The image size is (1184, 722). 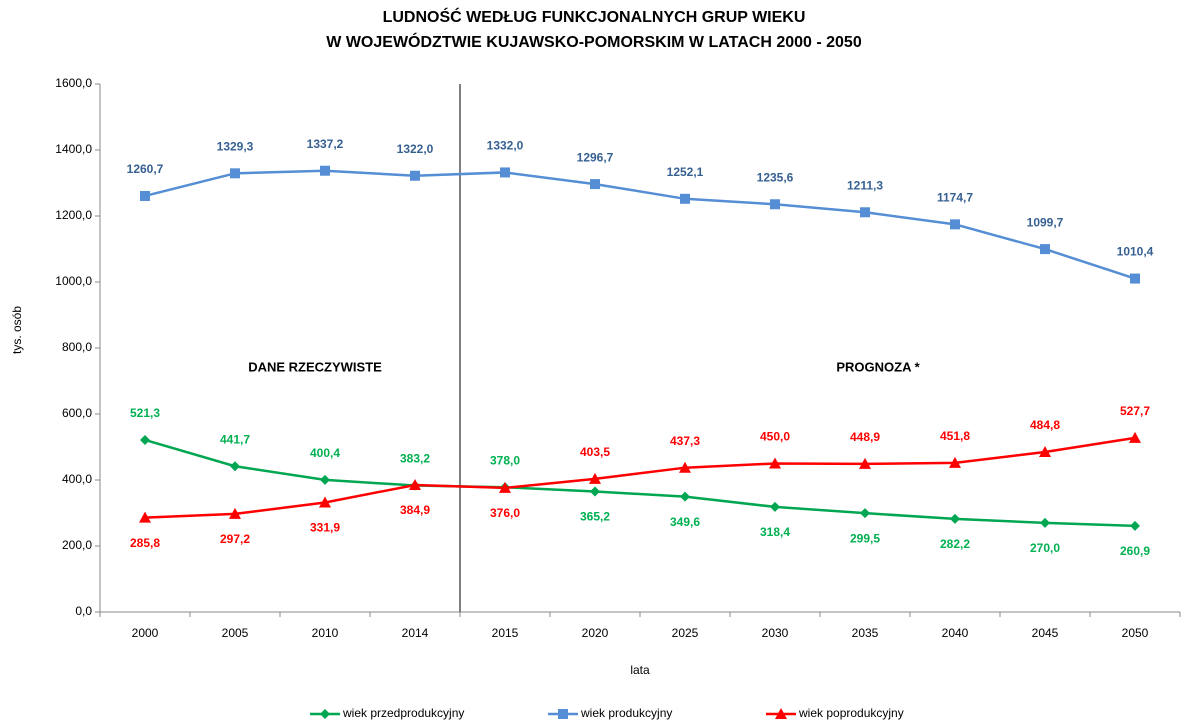 I want to click on data-label: 484,8, so click(x=1045, y=425).